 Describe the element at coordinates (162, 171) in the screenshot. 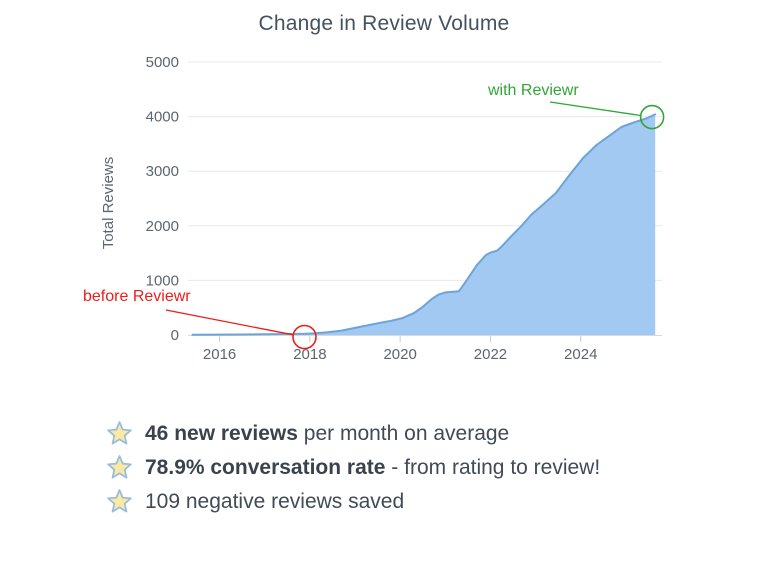

I see `y-tick-label: 3000` at that location.